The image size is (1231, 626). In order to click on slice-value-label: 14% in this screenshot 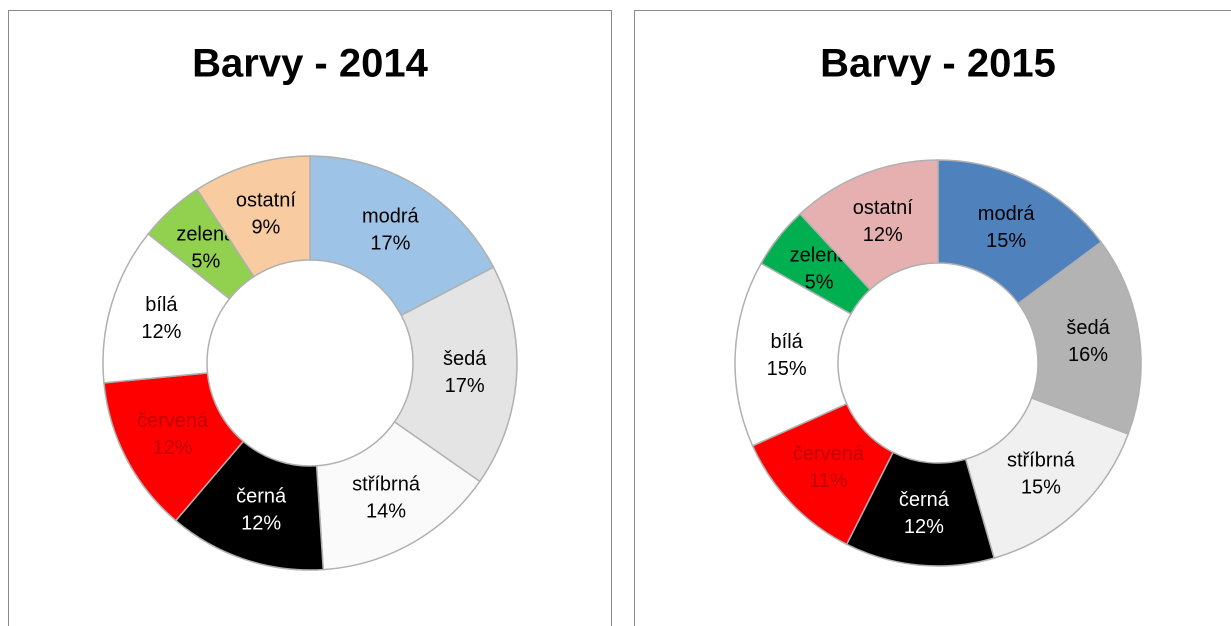, I will do `click(386, 511)`.